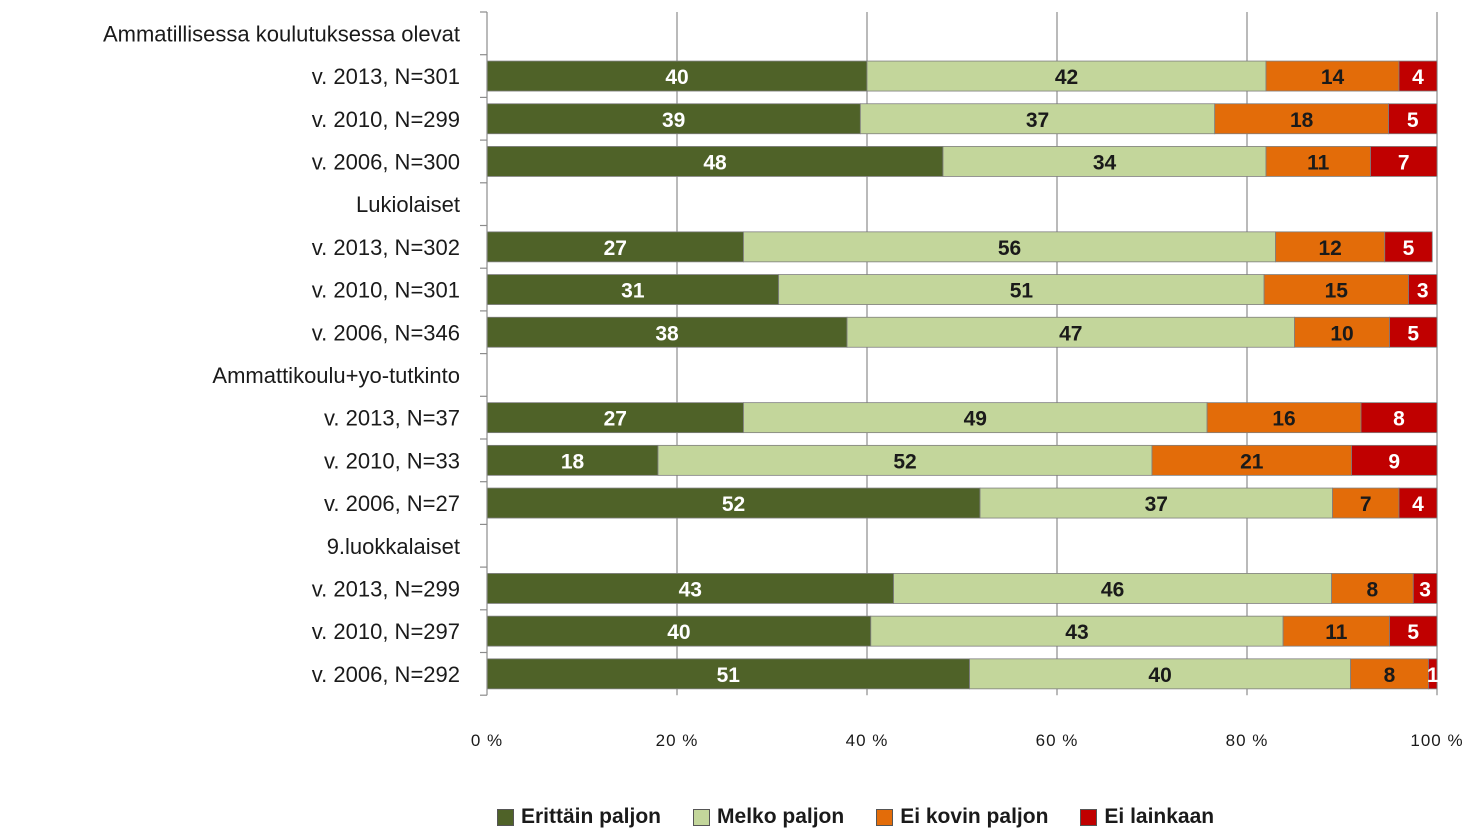 This screenshot has height=835, width=1472. I want to click on legend-label: Erittäin paljon, so click(591, 816).